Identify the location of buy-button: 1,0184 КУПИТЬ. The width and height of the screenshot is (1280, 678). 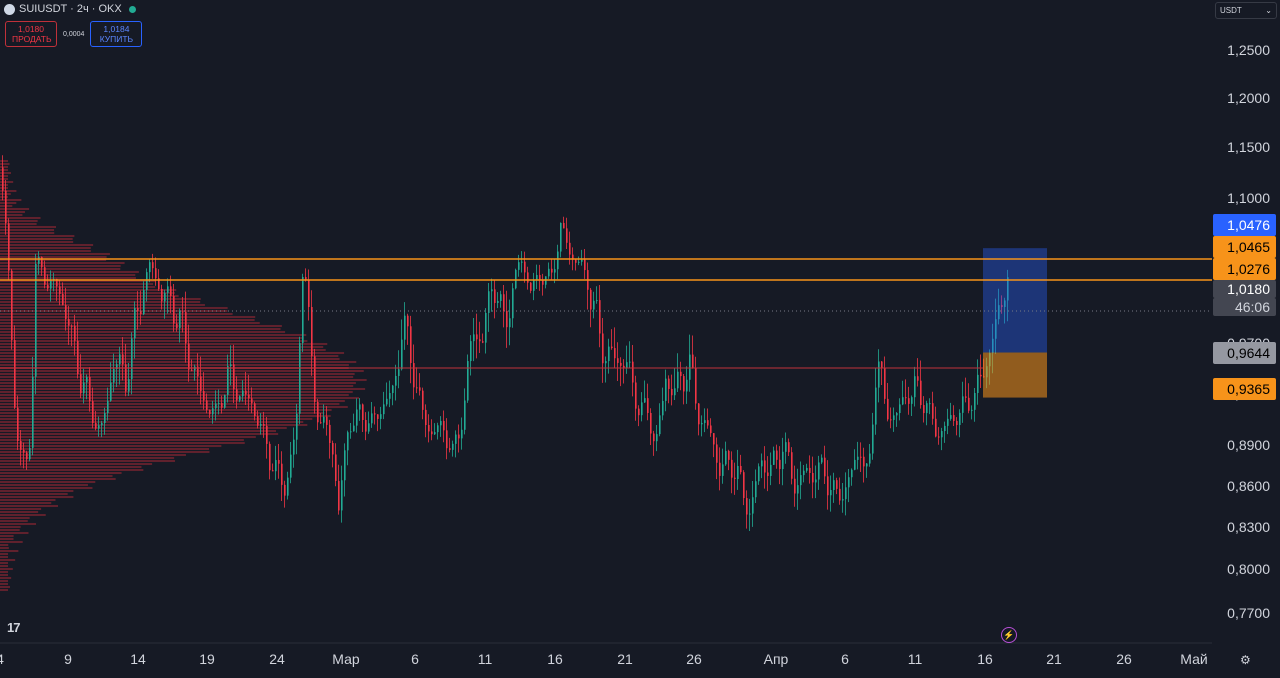
(116, 34).